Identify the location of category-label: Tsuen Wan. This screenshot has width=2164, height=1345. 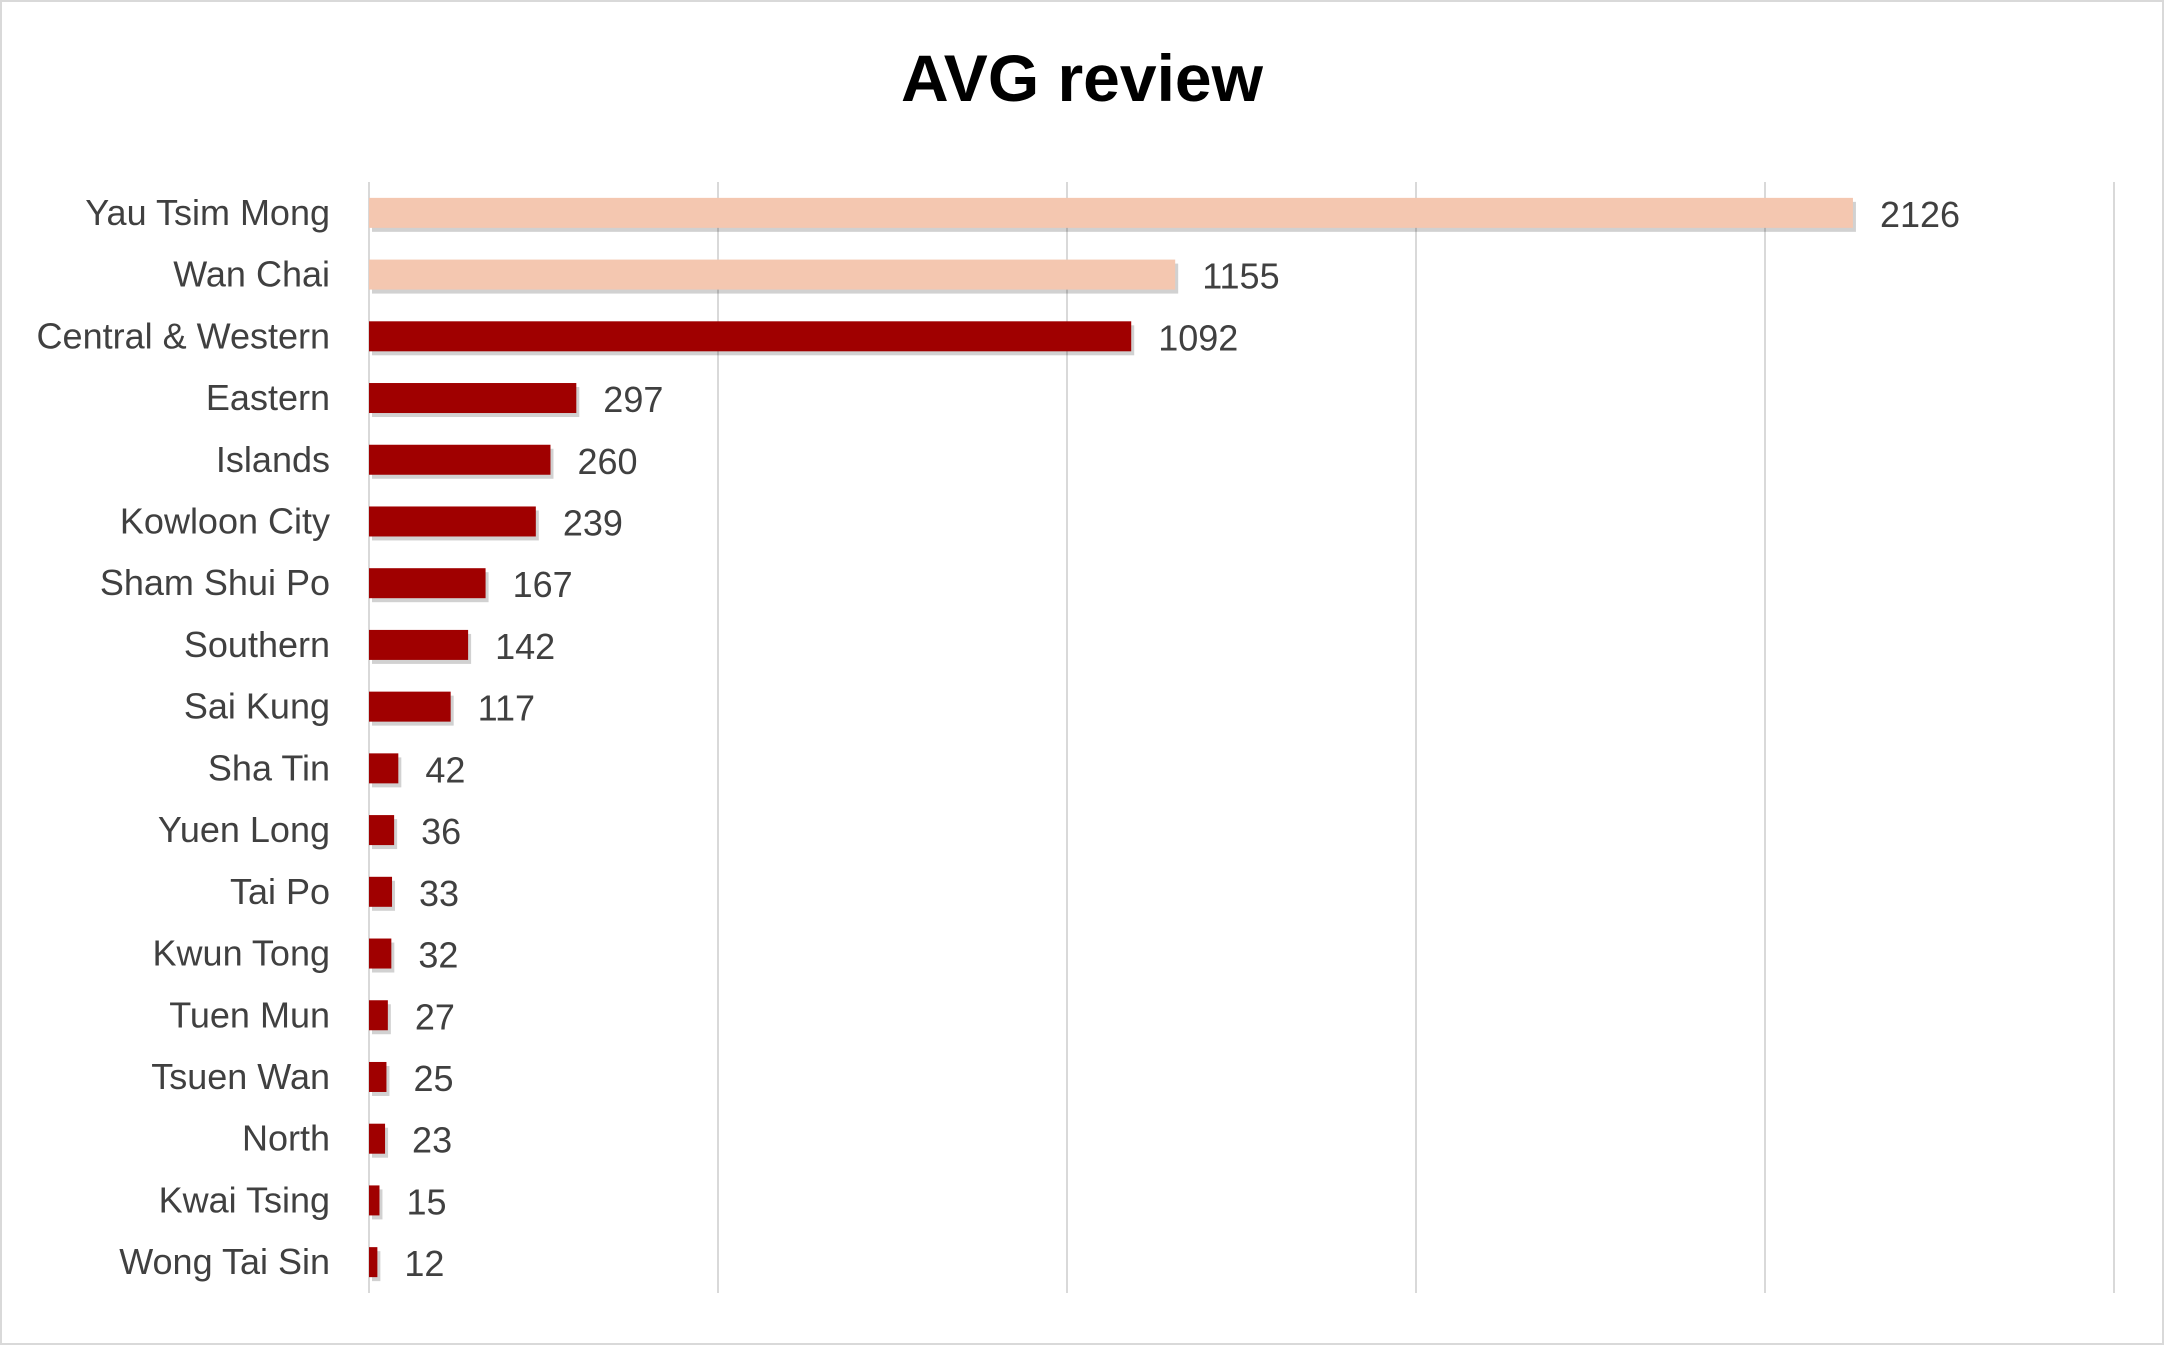
(240, 1076).